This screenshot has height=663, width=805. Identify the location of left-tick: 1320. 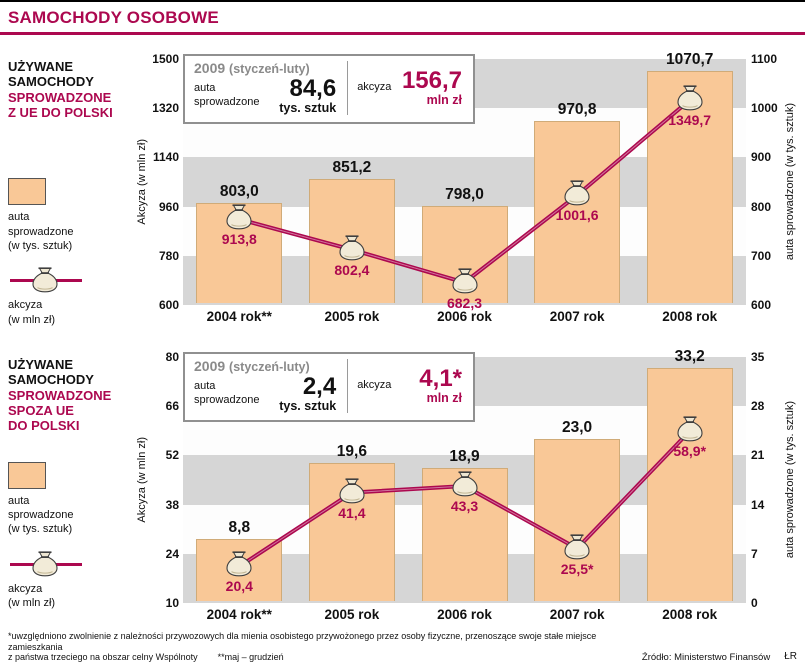
(165, 108).